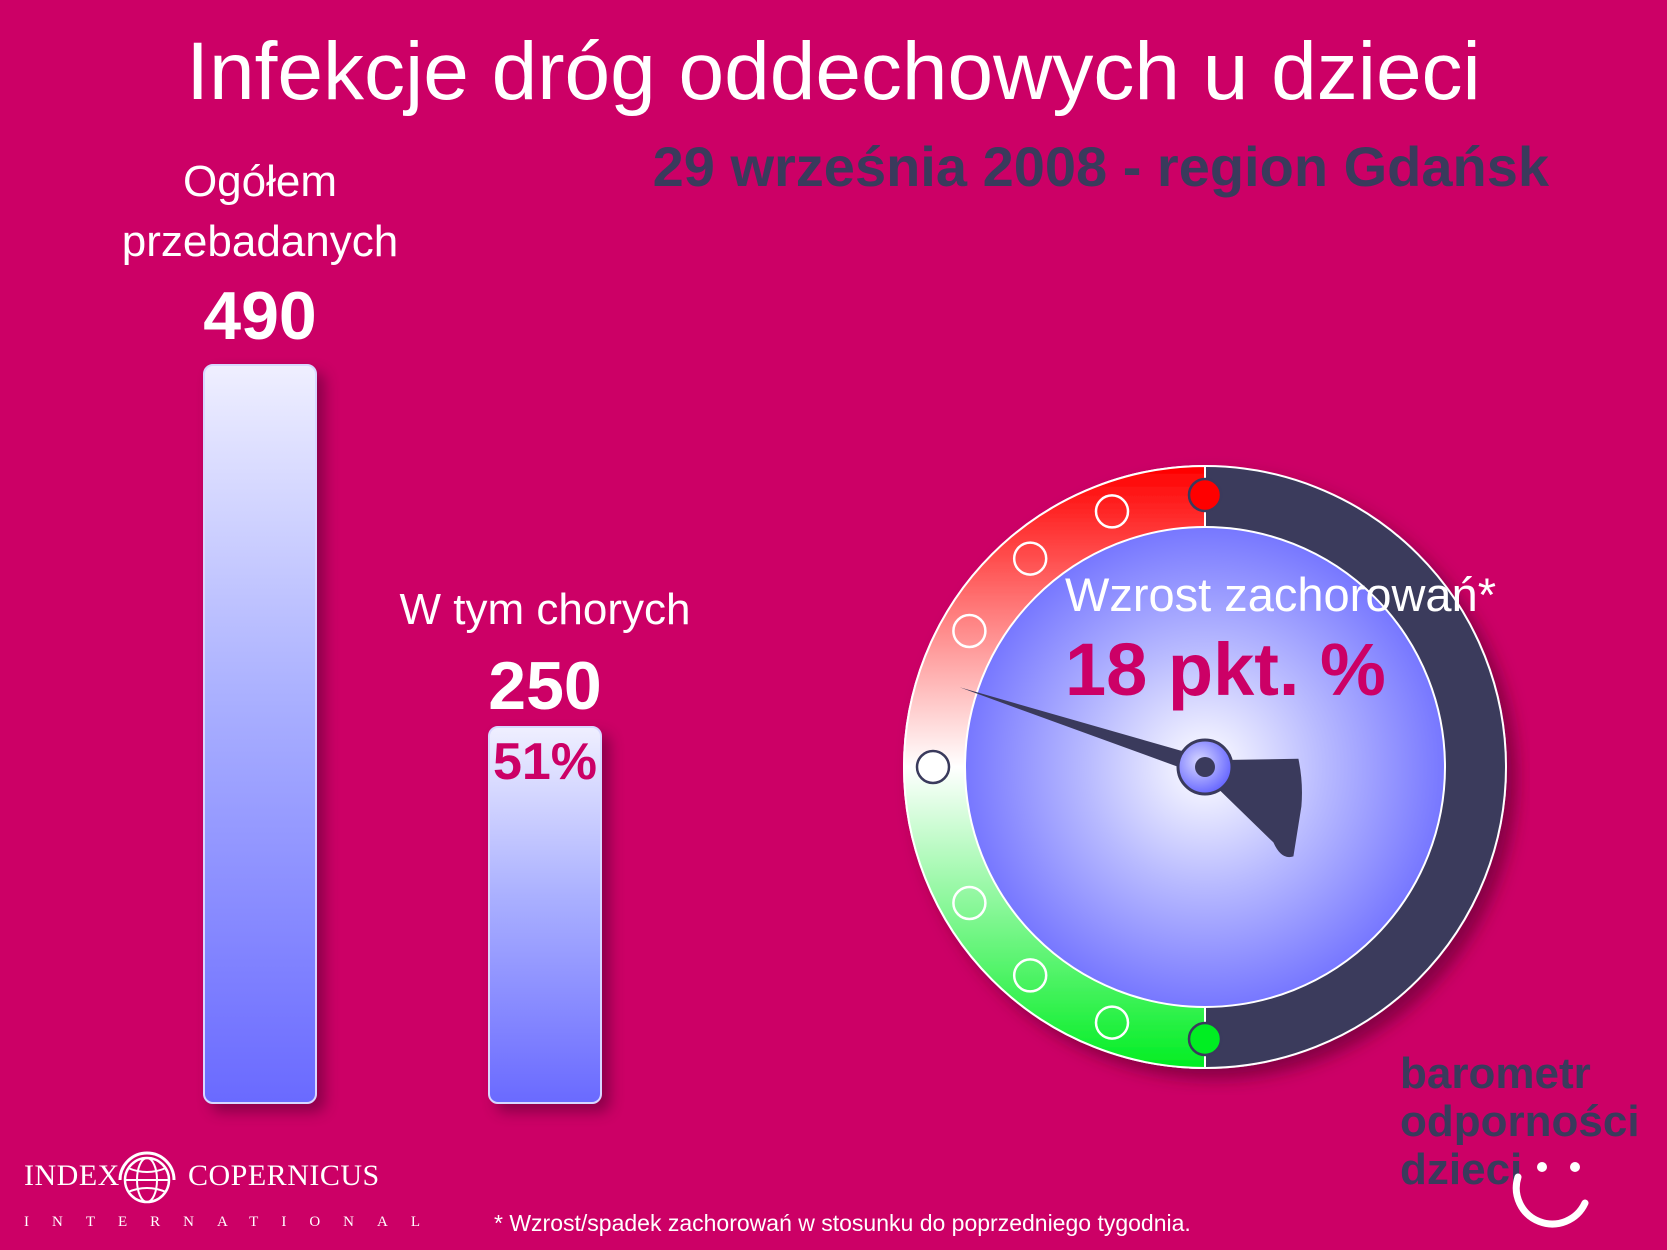 This screenshot has height=1250, width=1667. Describe the element at coordinates (1461, 1169) in the screenshot. I see `brand-line-3: dzieci` at that location.